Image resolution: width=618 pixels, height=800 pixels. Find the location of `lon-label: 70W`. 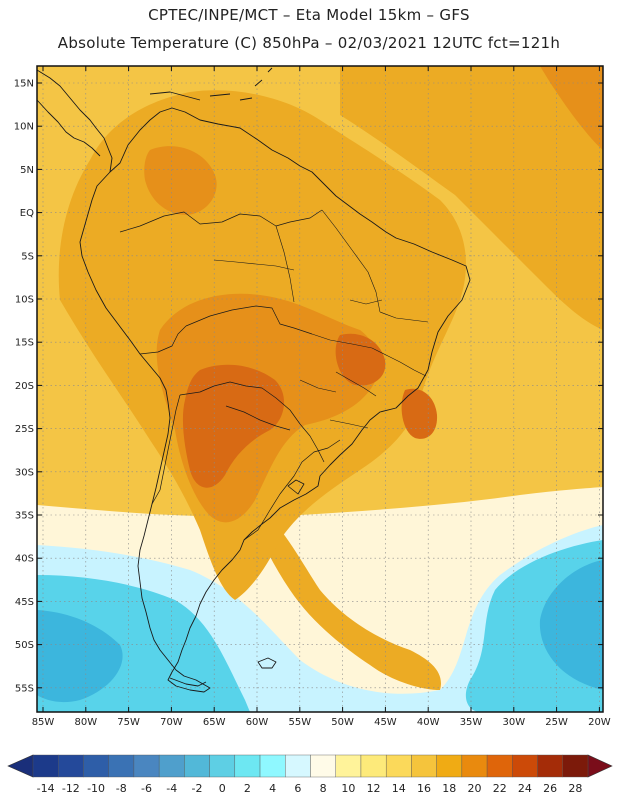

lon-label: 70W is located at coordinates (171, 722).